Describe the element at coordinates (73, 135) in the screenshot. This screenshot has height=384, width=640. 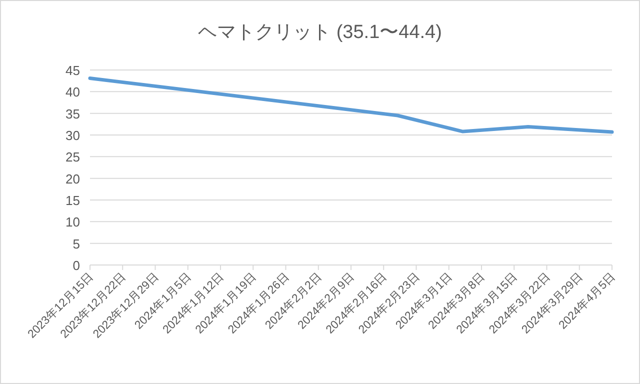
I see `y-tick-label: 30` at that location.